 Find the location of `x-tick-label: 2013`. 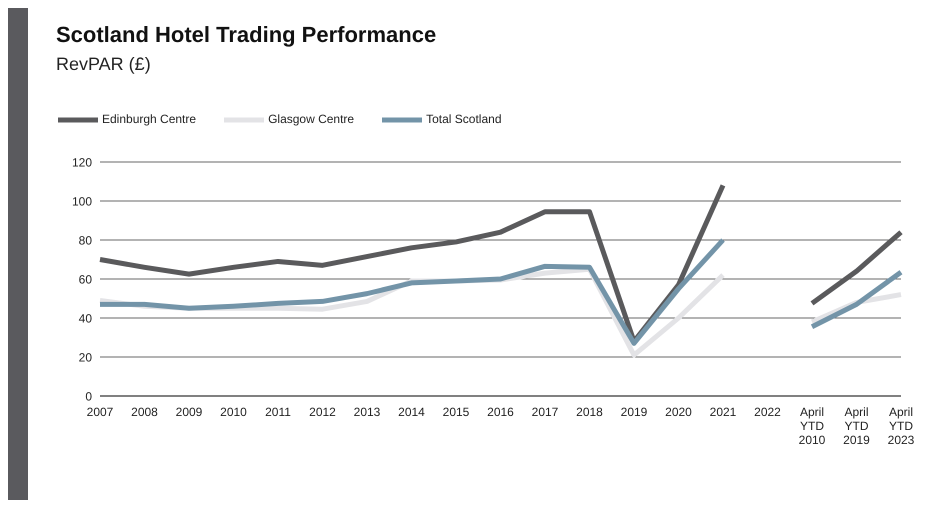

x-tick-label: 2013 is located at coordinates (367, 412).